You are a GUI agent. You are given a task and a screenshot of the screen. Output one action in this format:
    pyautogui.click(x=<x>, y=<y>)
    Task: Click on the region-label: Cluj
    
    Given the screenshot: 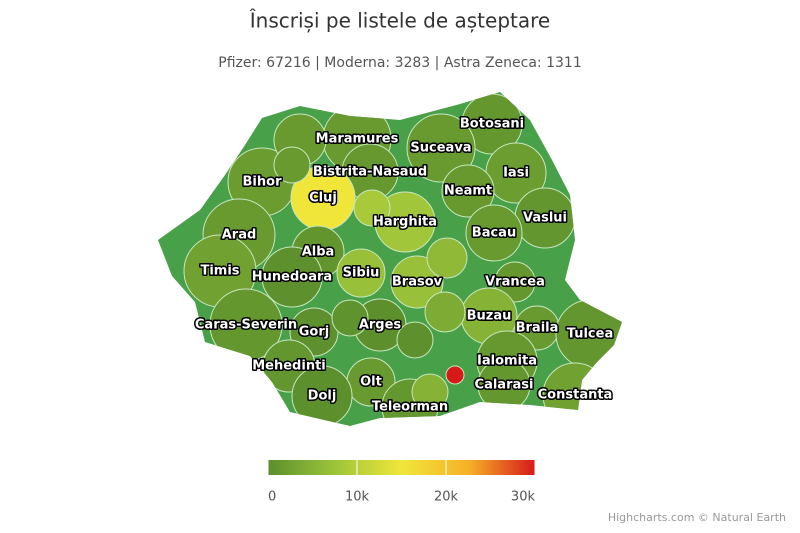 What is the action you would take?
    pyautogui.click(x=323, y=198)
    